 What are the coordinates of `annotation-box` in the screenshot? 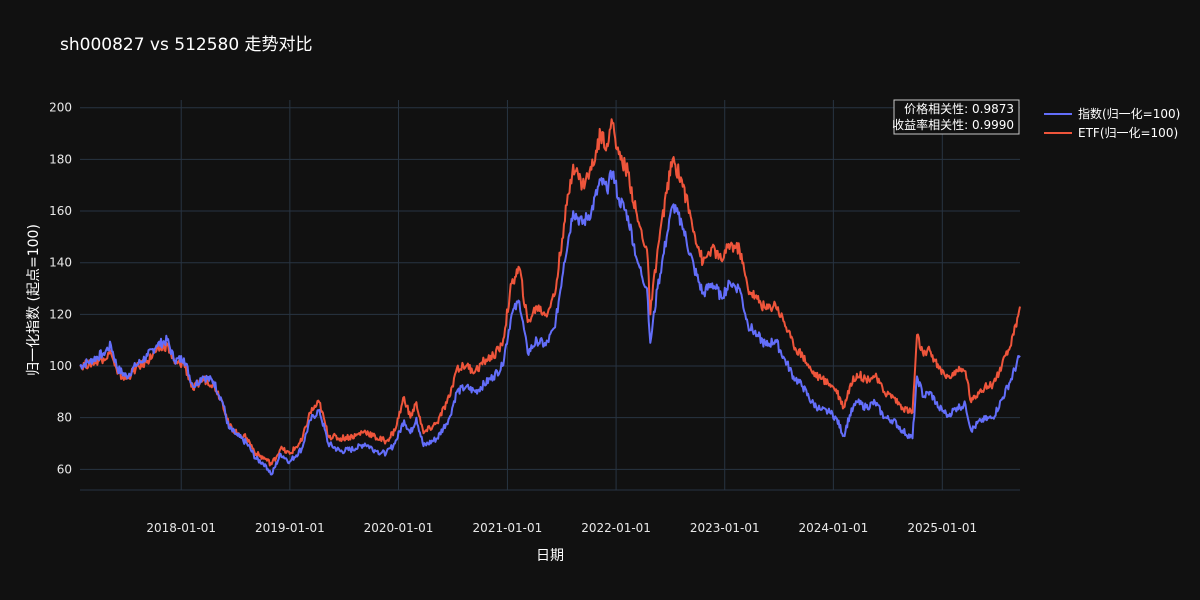 It's located at (956, 117).